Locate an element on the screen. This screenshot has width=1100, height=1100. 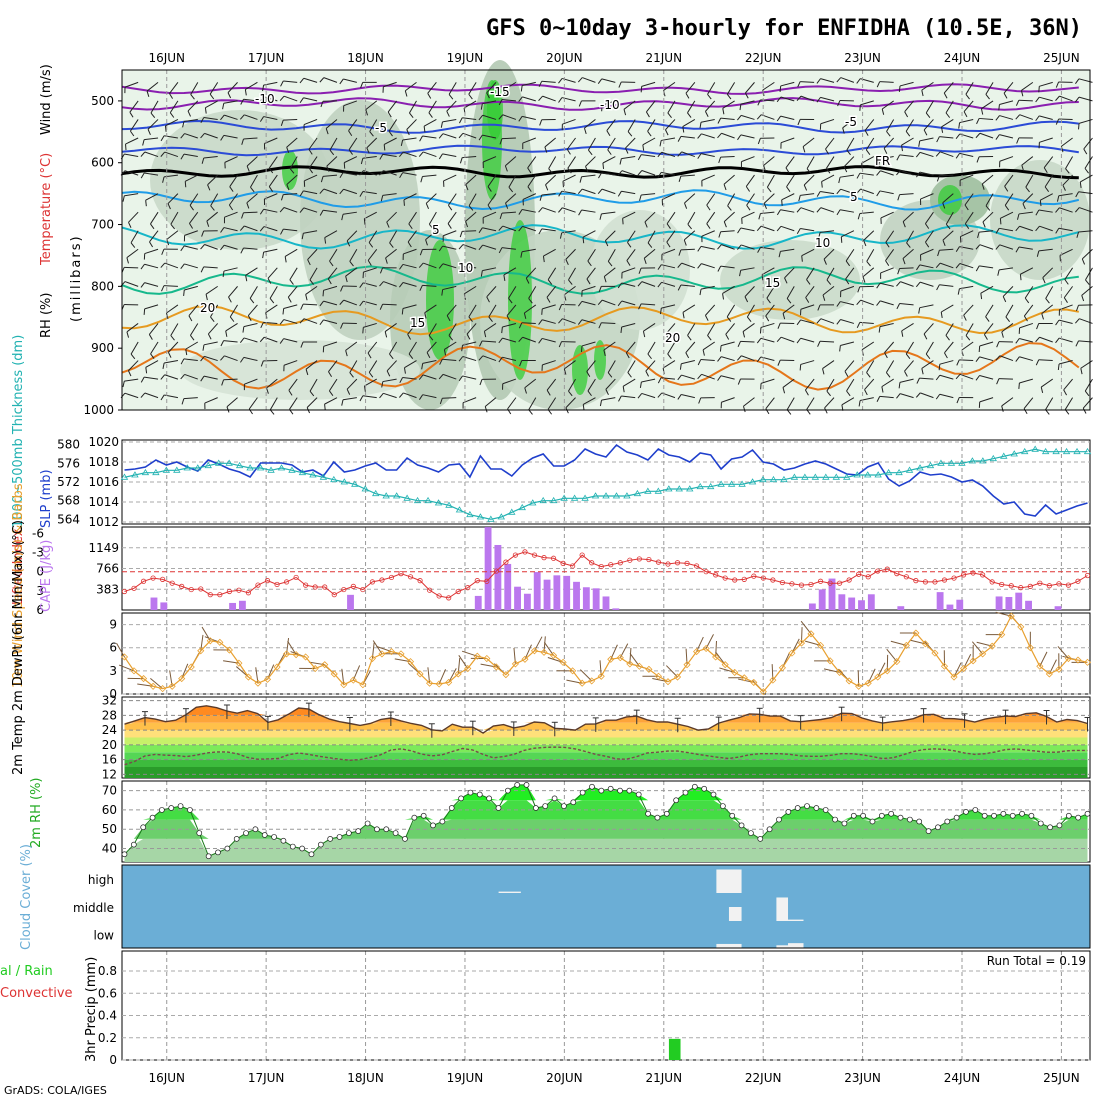
upper-ylabel-temp: Temperature (°C) is located at coordinates (46, 209).